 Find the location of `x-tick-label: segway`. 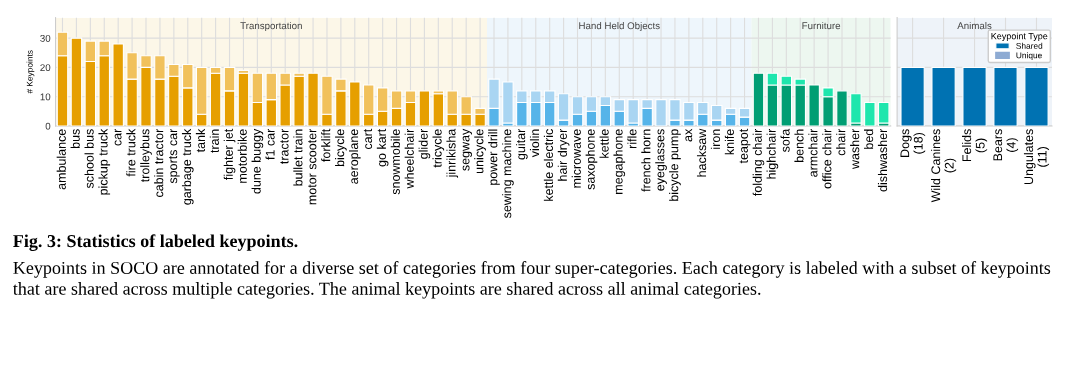

x-tick-label: segway is located at coordinates (467, 149).